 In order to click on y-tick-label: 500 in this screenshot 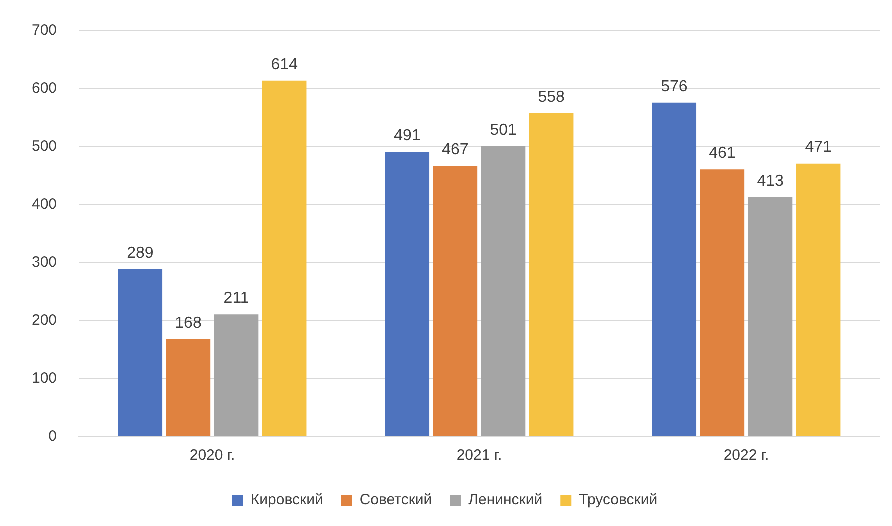, I will do `click(45, 147)`.